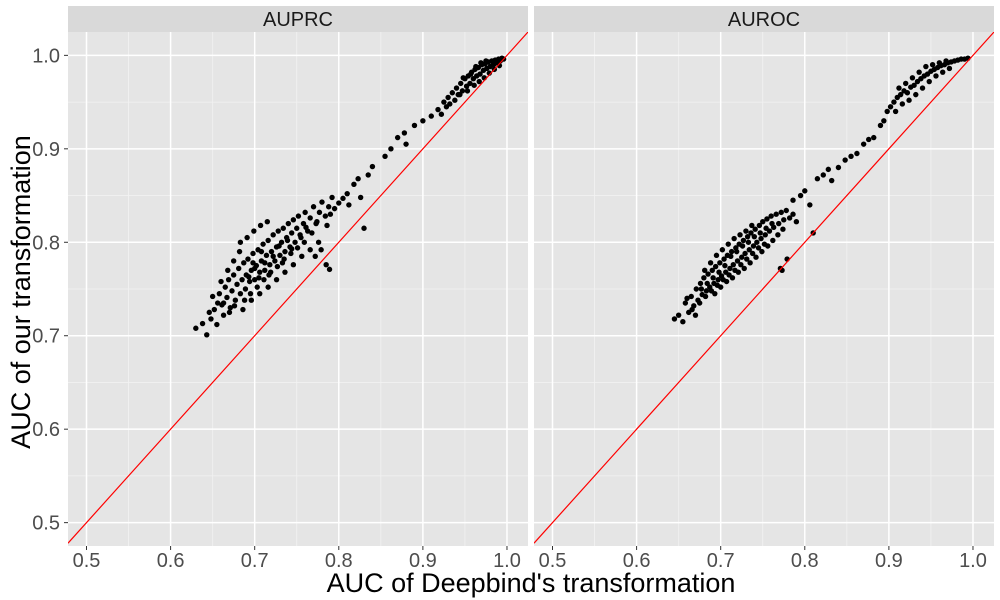 This screenshot has width=1000, height=600. Describe the element at coordinates (764, 20) in the screenshot. I see `strip-label: AUROC` at that location.